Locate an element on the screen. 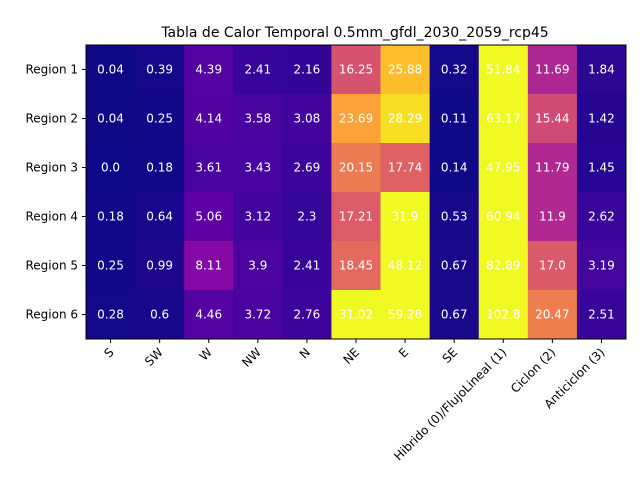 This screenshot has height=480, width=640. cell-value-label: 0.64 is located at coordinates (159, 217).